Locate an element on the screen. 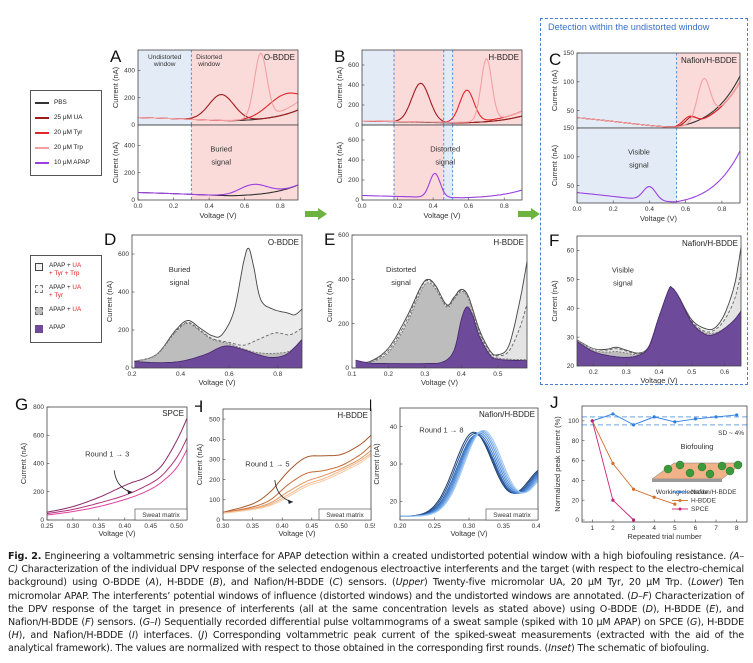 The height and width of the screenshot is (663, 753). x-tick-label: 0.8 is located at coordinates (504, 206).